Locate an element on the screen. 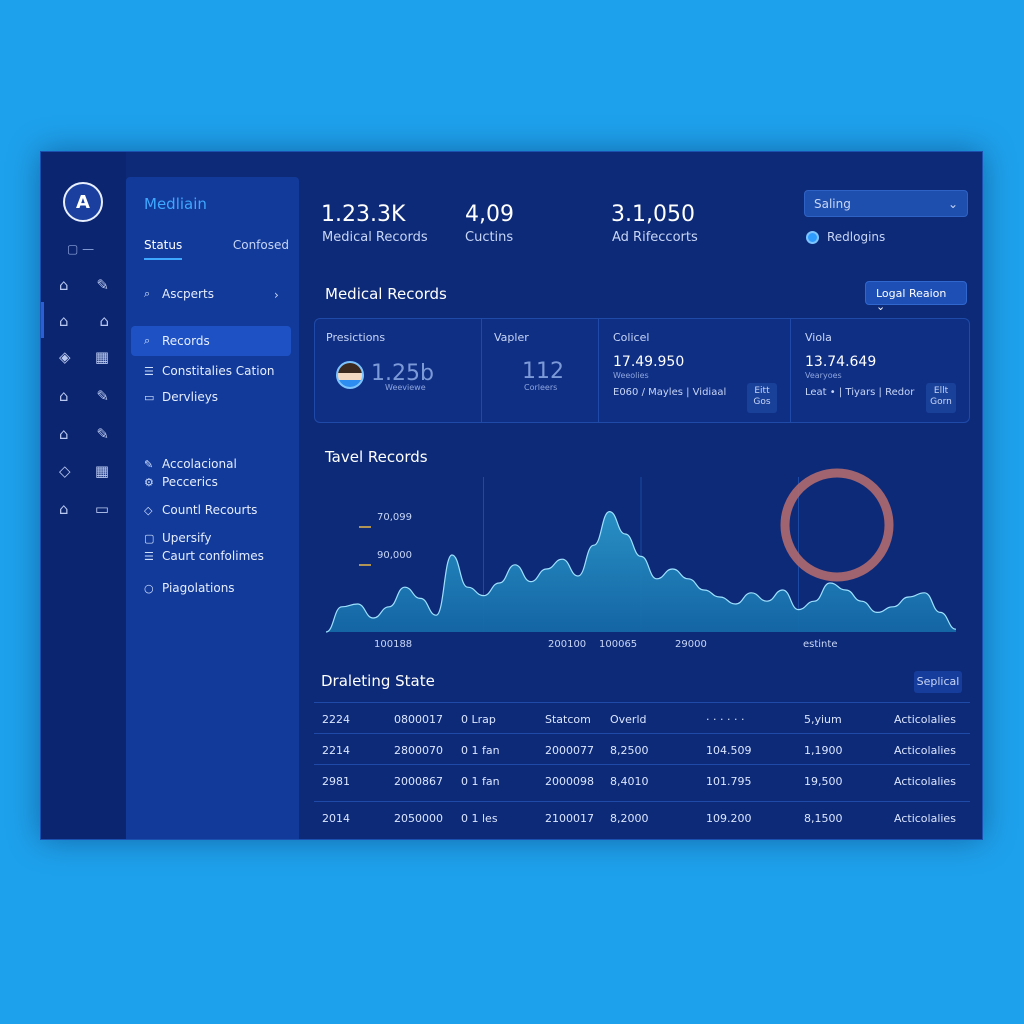 The width and height of the screenshot is (1024, 1024). x-tick-label: 100065 is located at coordinates (618, 644).